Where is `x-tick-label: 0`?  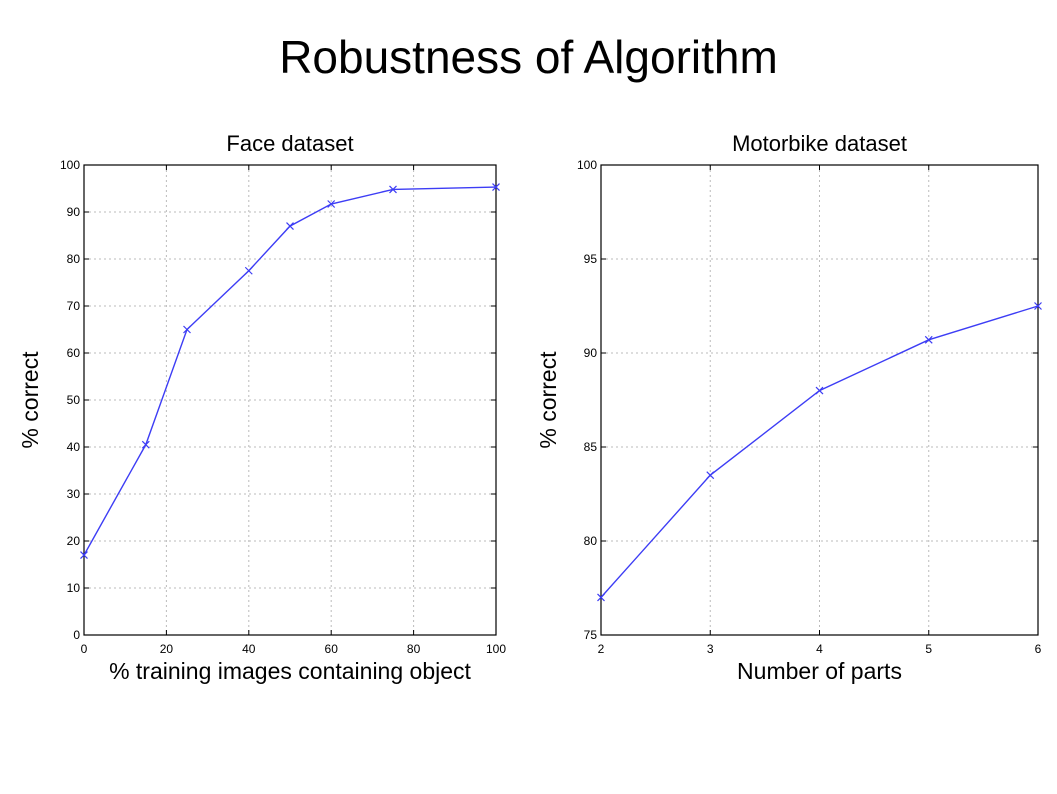 x-tick-label: 0 is located at coordinates (84, 649).